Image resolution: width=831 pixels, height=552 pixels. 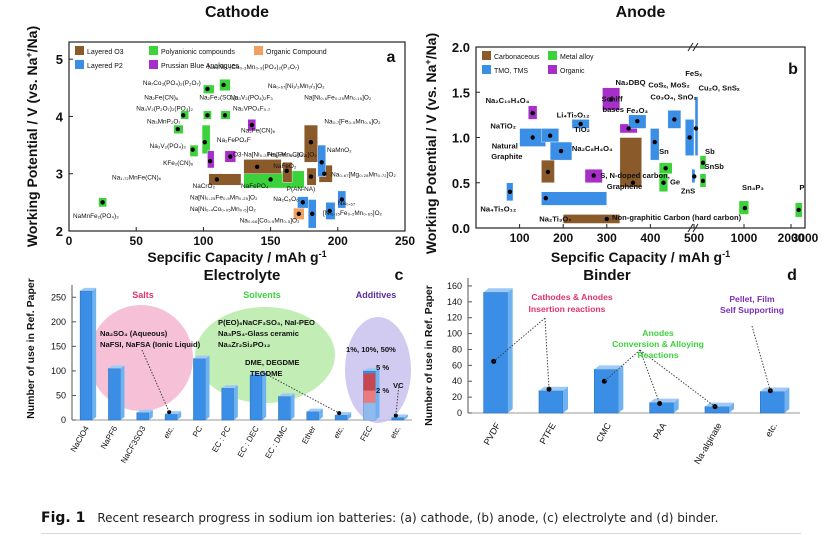 I want to click on cathode-material-label: NaMnFe₂(PO₄)₃, so click(x=96, y=216).